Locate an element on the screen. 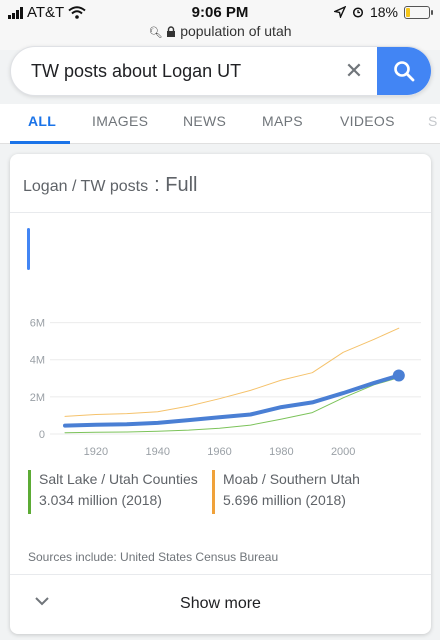 Image resolution: width=440 pixels, height=640 pixels. search-input is located at coordinates (181, 71).